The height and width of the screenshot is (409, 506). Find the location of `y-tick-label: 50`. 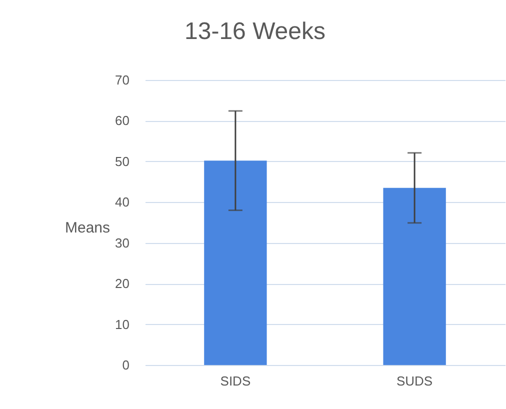

y-tick-label: 50 is located at coordinates (122, 161).